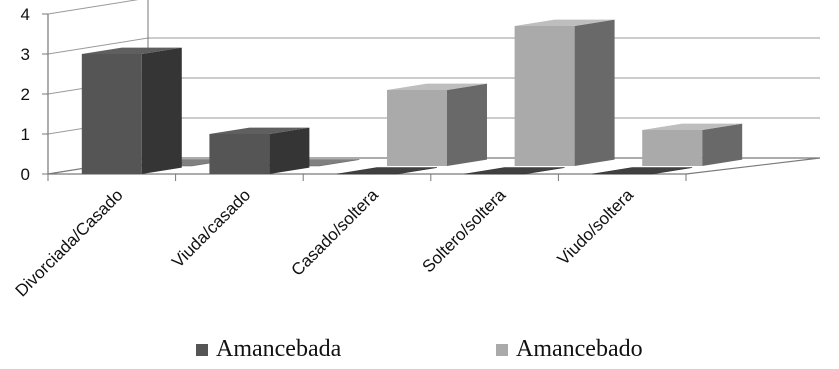 The image size is (839, 369). Describe the element at coordinates (335, 232) in the screenshot. I see `x-category-label-2: Casado/soltera` at that location.